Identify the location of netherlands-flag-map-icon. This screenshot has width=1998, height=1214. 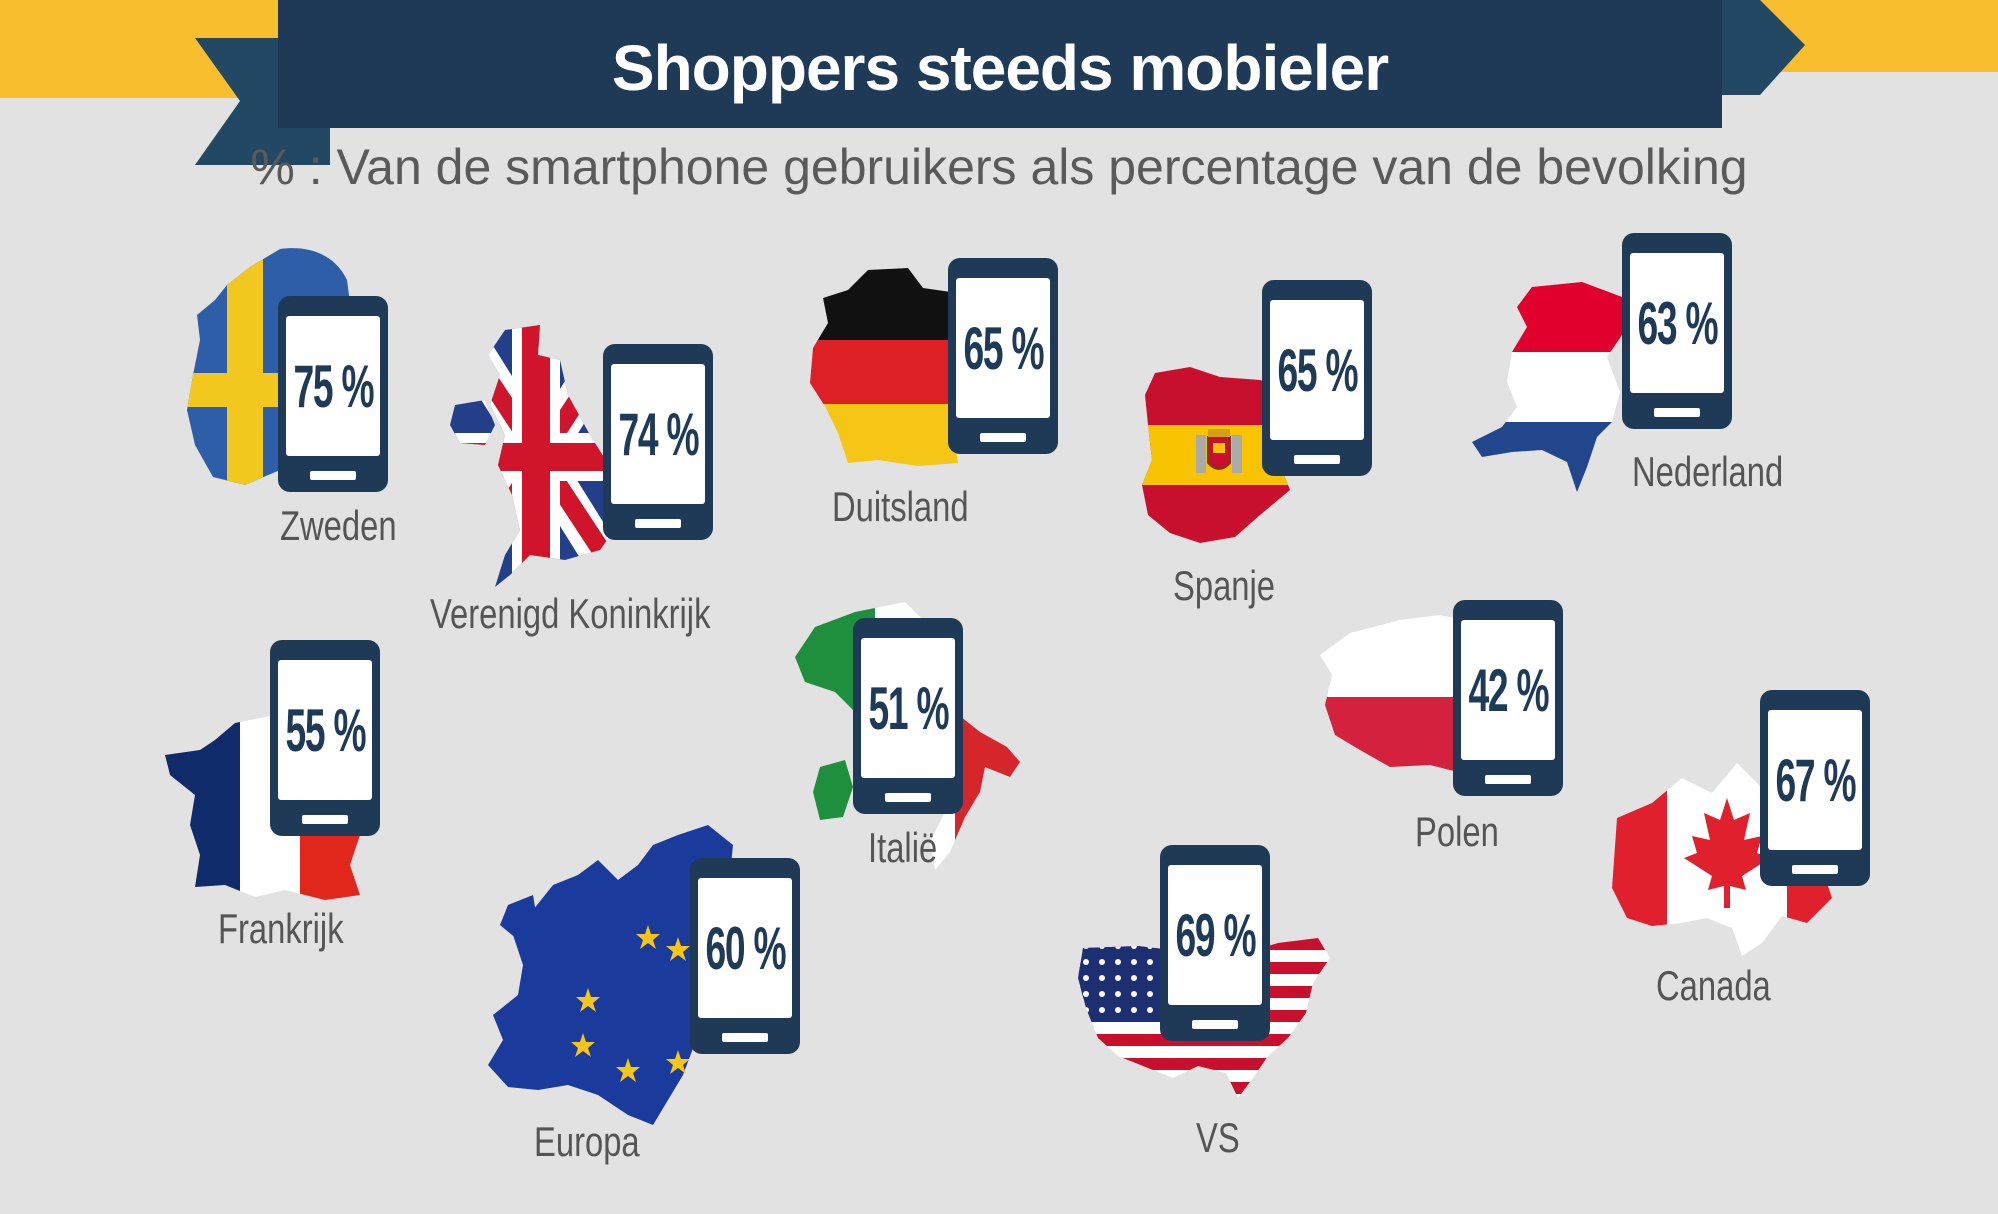
(1548, 387).